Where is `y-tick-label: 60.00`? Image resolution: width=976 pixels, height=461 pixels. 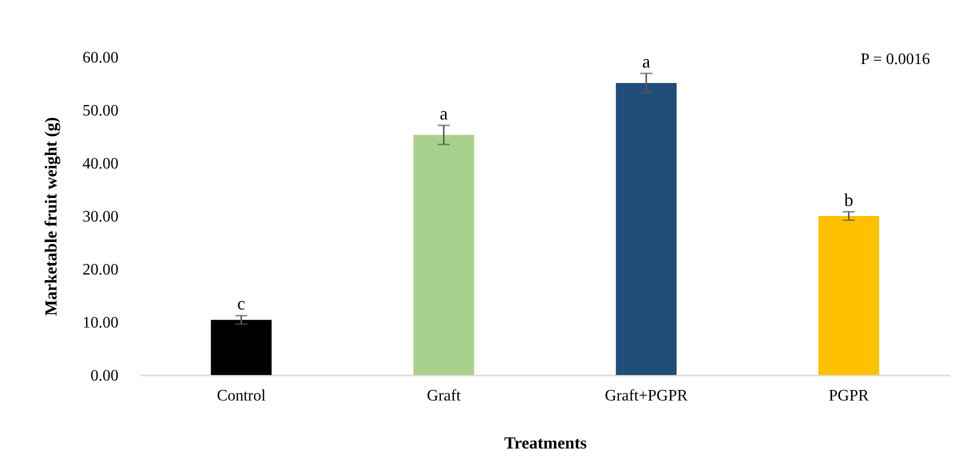
y-tick-label: 60.00 is located at coordinates (100, 58).